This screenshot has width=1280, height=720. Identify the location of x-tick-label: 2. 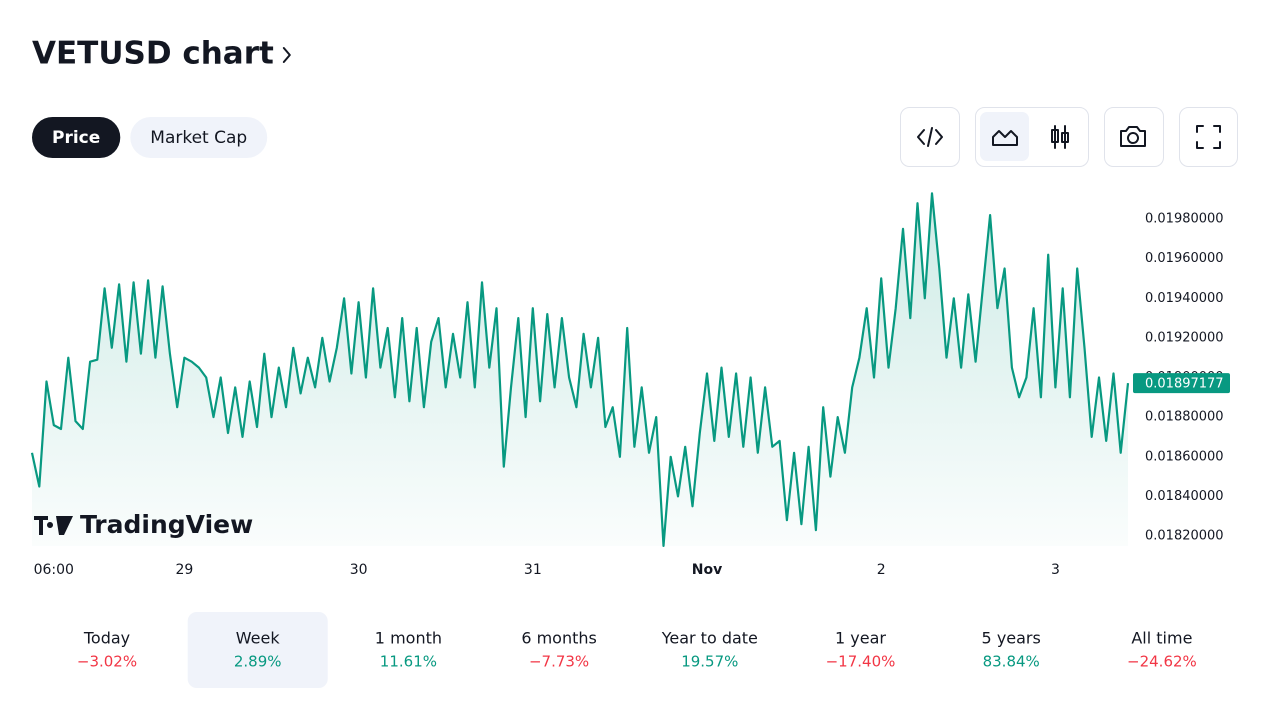
(881, 570).